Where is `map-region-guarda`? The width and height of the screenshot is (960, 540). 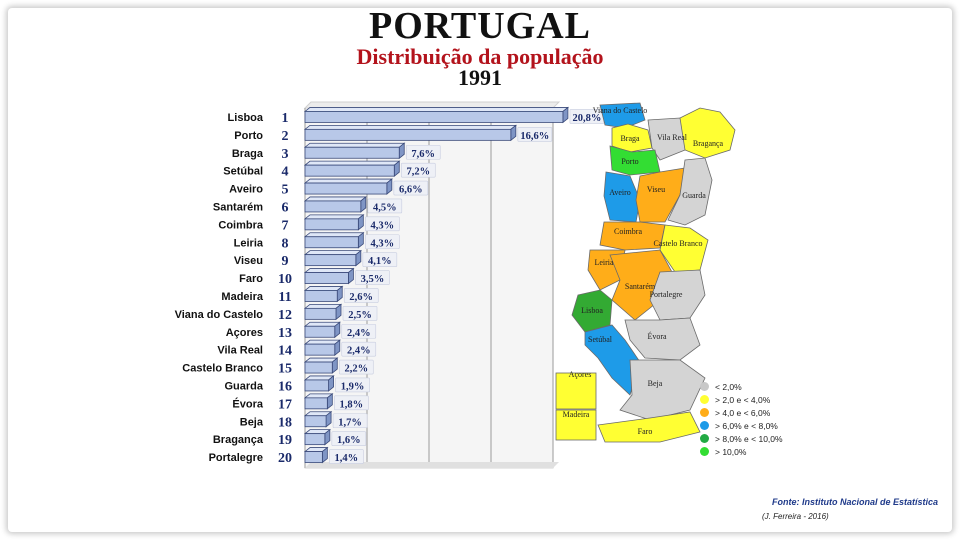
map-region-guarda is located at coordinates (690, 191).